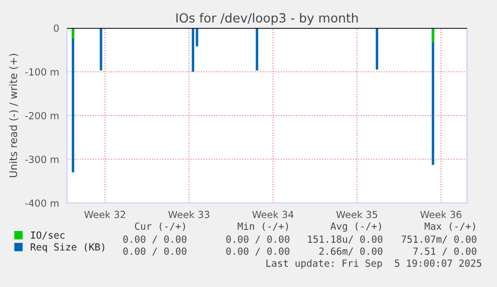  What do you see at coordinates (355, 227) in the screenshot?
I see `text: Avg (-/+)` at bounding box center [355, 227].